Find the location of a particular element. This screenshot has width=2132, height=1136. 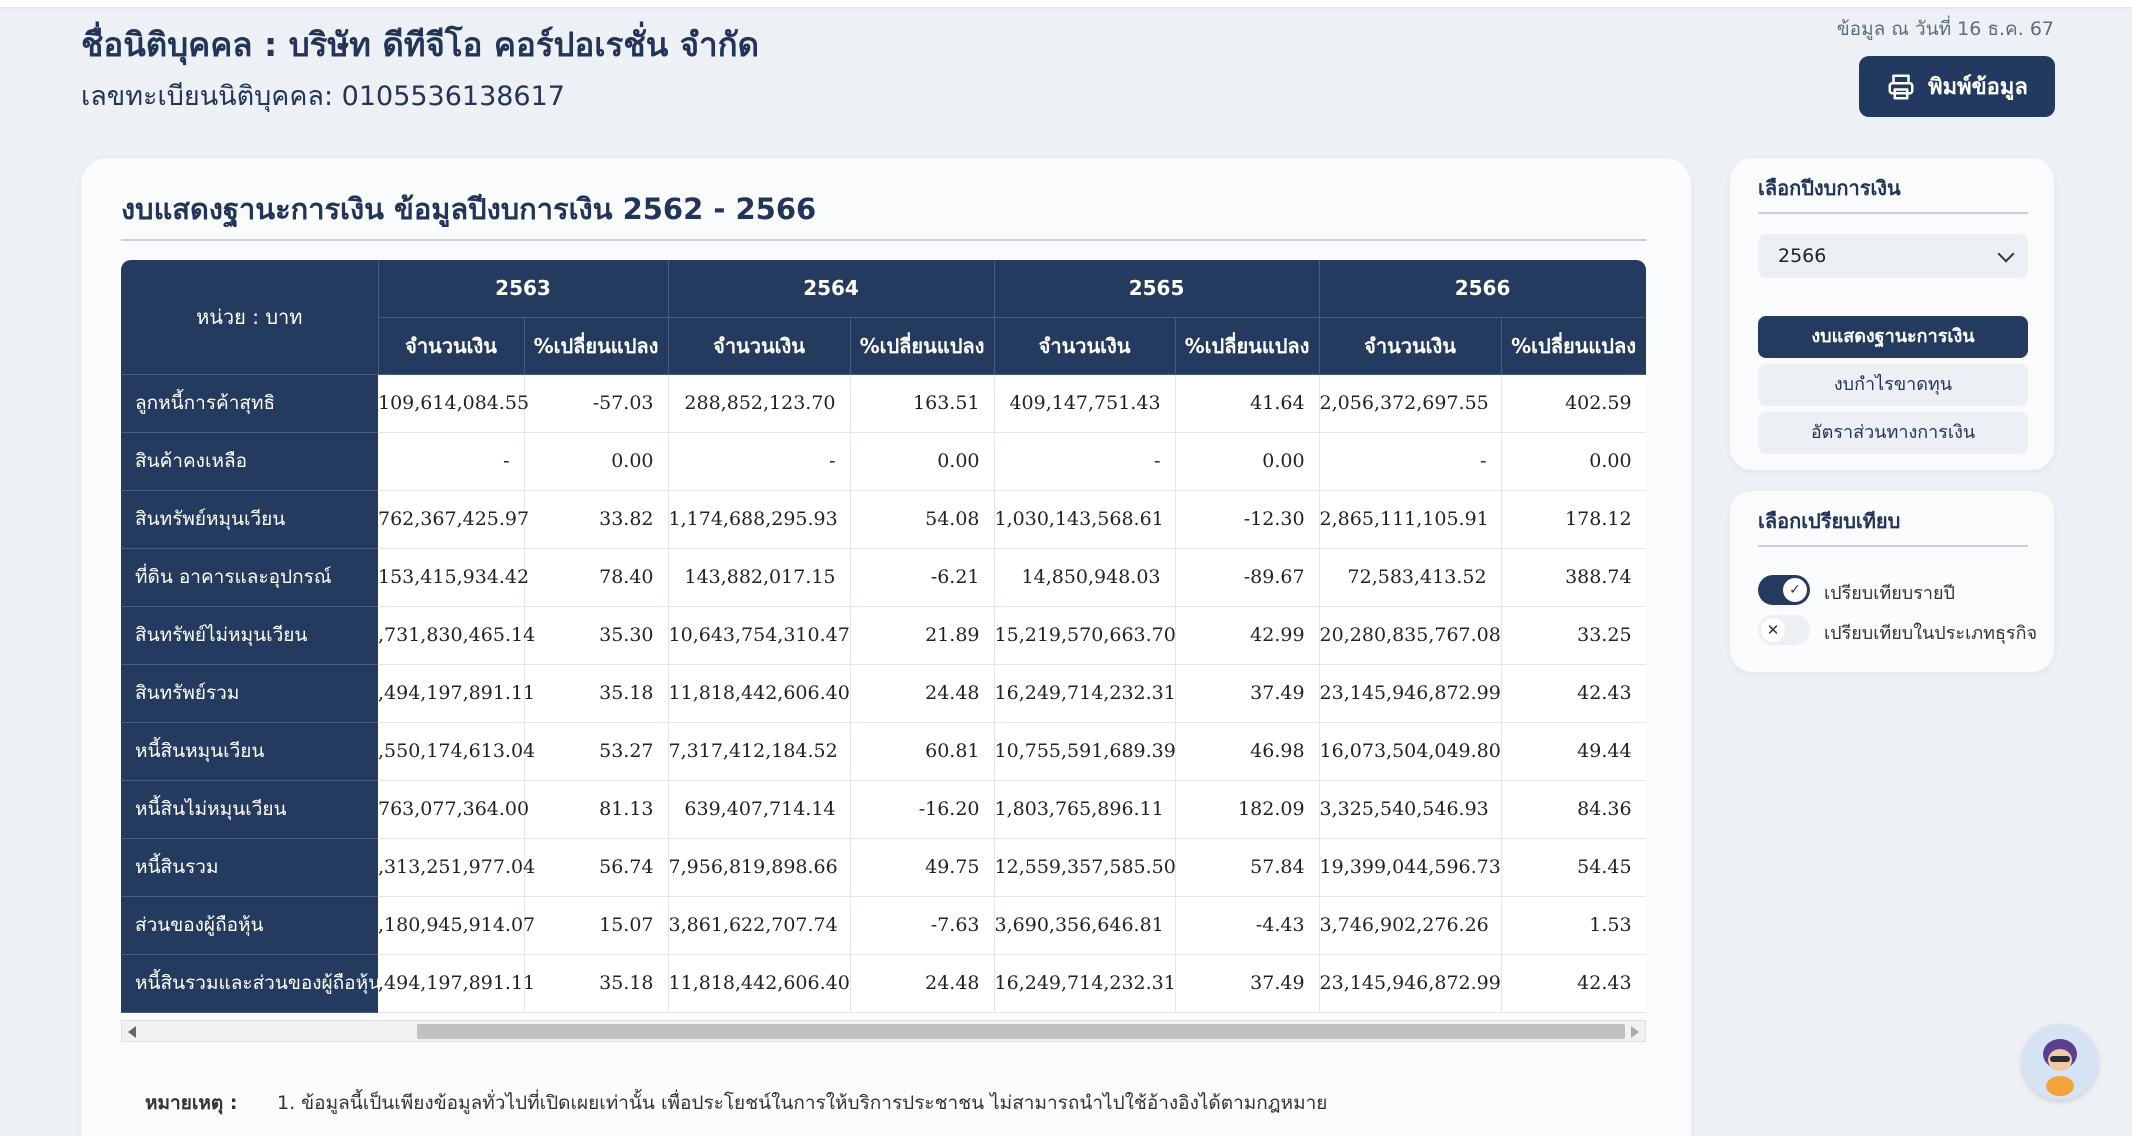

data-date: ข้อมูล ณ วันที่ 16 ธ.ค. 67 is located at coordinates (1945, 29).